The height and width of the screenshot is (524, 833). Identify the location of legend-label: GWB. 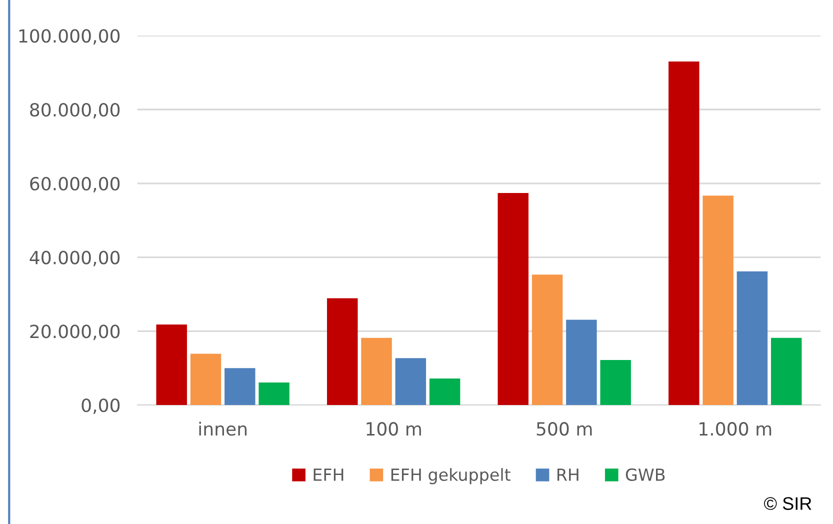
(645, 474).